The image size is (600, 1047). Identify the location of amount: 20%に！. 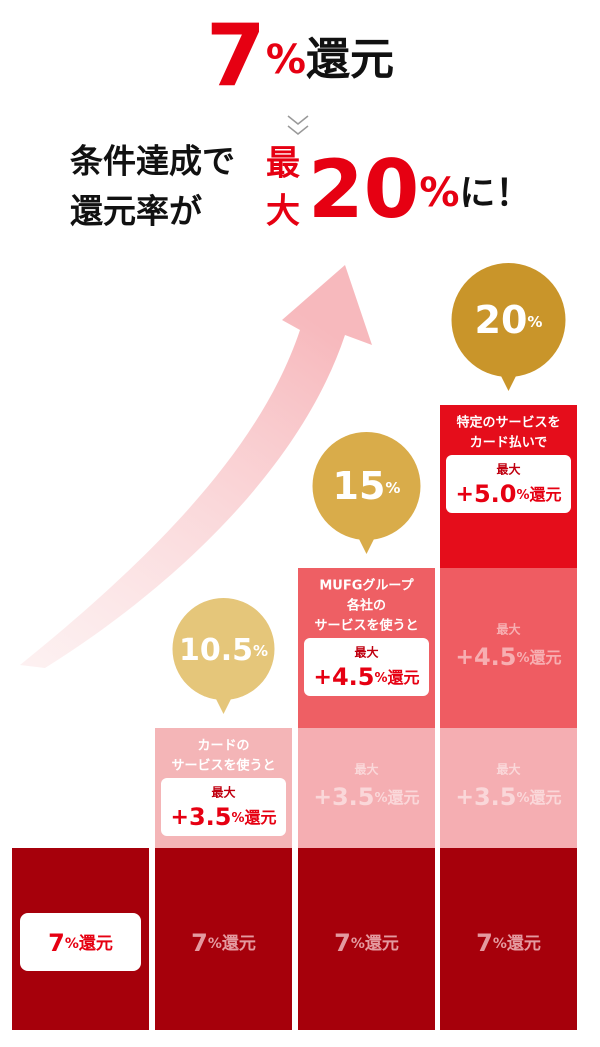
(419, 189).